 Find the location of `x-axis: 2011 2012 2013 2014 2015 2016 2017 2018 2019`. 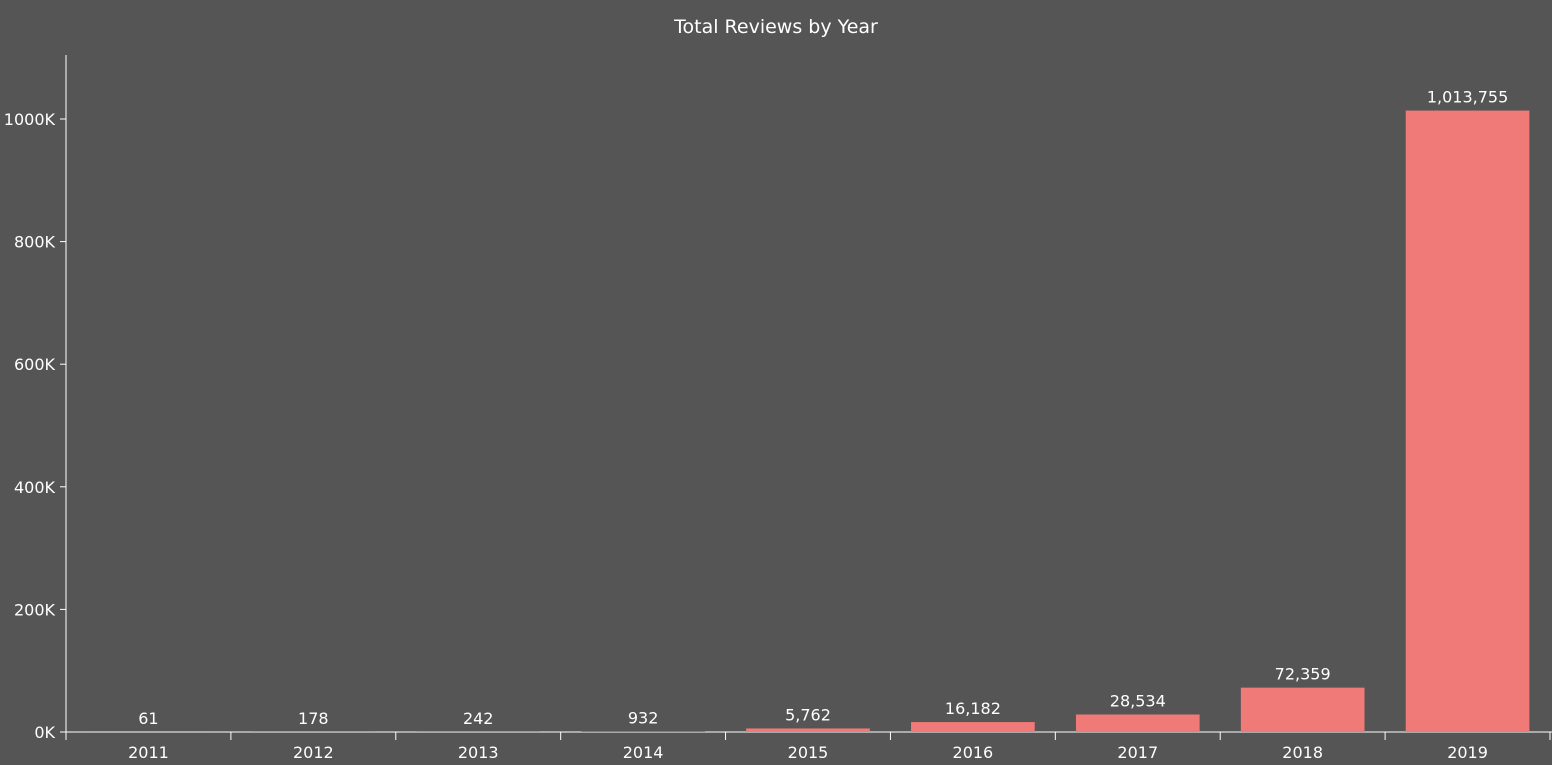

x-axis: 2011 2012 2013 2014 2015 2016 2017 2018 2019 is located at coordinates (806, 746).